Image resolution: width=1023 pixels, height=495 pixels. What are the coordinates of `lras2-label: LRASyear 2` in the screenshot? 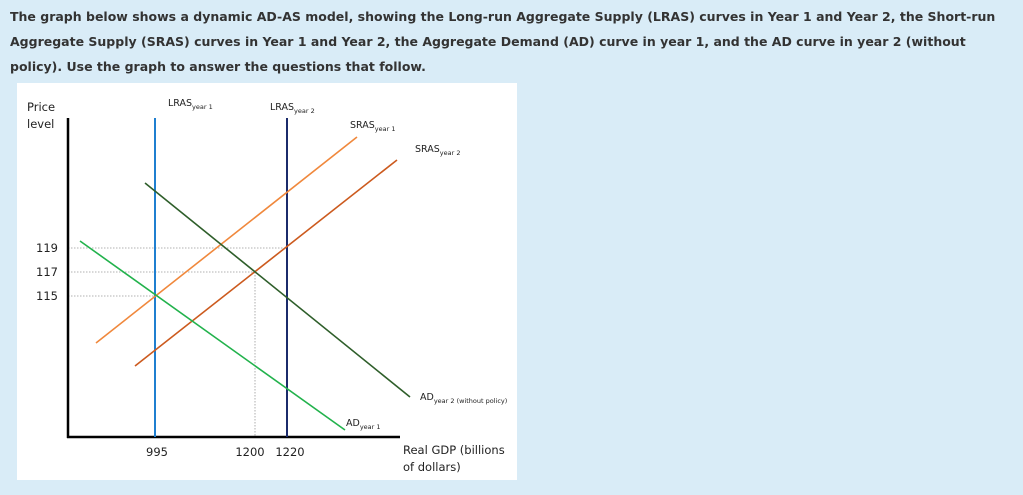 It's located at (292, 108).